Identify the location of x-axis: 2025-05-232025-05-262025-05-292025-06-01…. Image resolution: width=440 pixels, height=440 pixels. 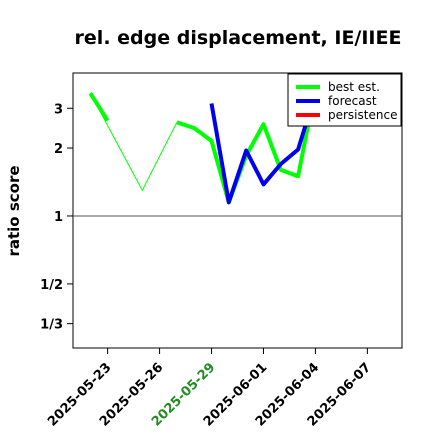
(209, 389).